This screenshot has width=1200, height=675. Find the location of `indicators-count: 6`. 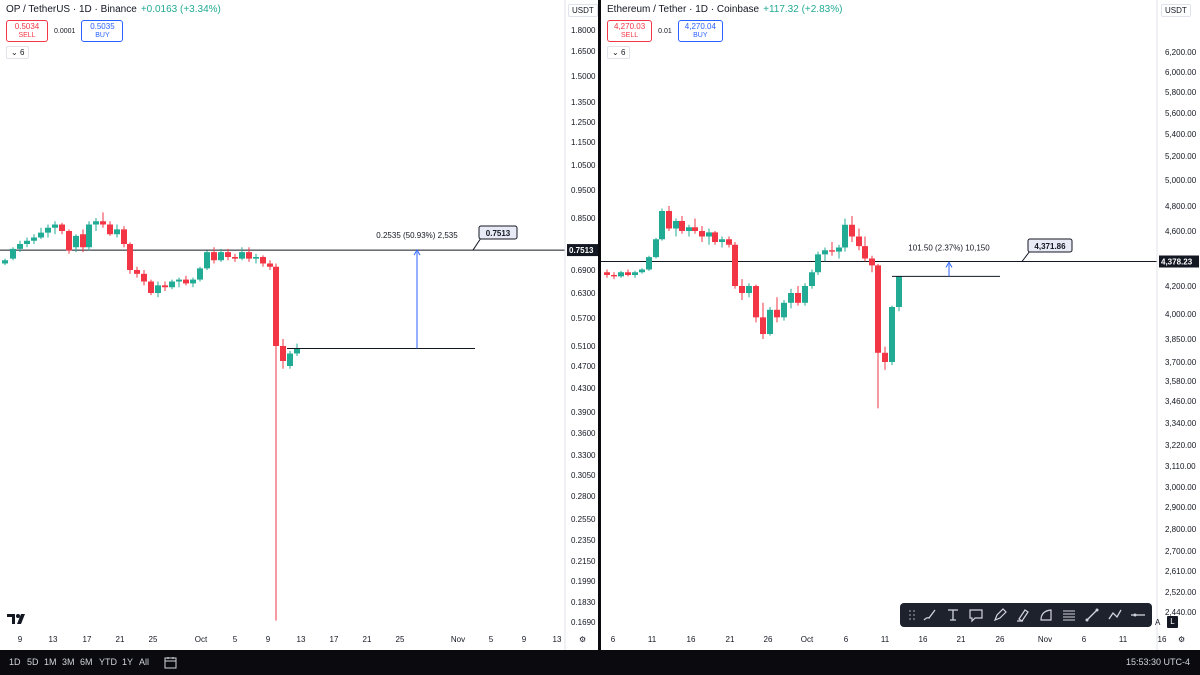

indicators-count: 6 is located at coordinates (22, 52).